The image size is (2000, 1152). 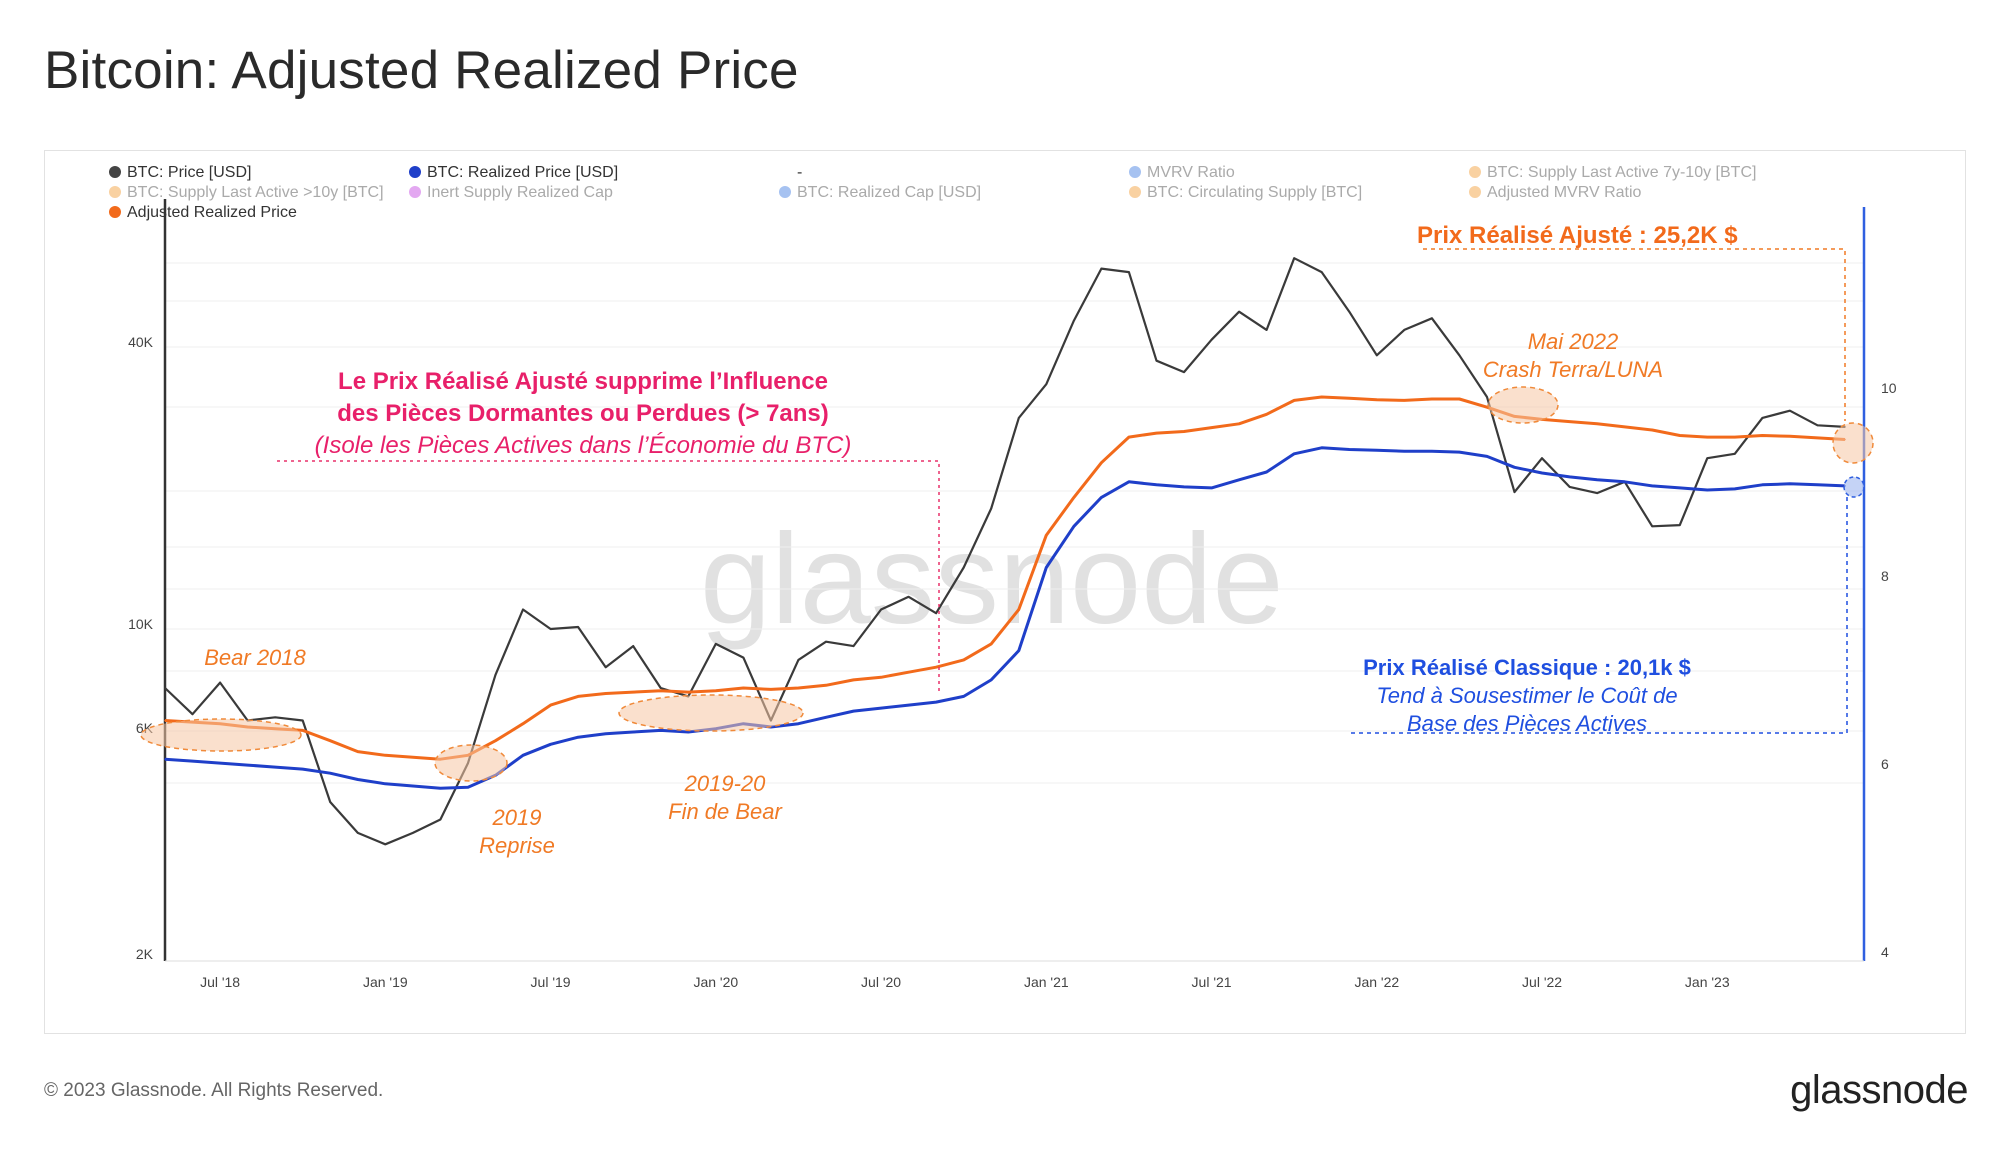 I want to click on ellipse-realized-end, so click(x=1854, y=487).